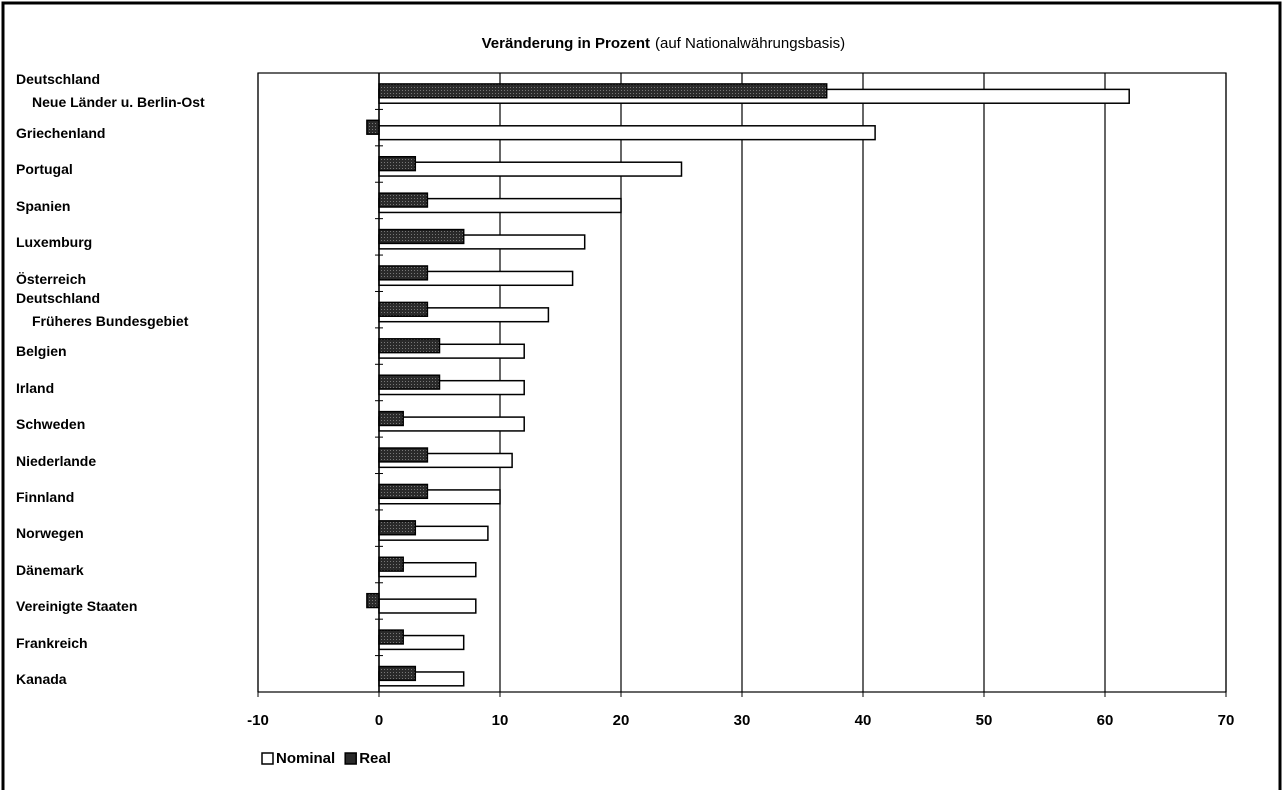 This screenshot has height=790, width=1283. Describe the element at coordinates (41, 351) in the screenshot. I see `y-tick-label: Belgien` at that location.